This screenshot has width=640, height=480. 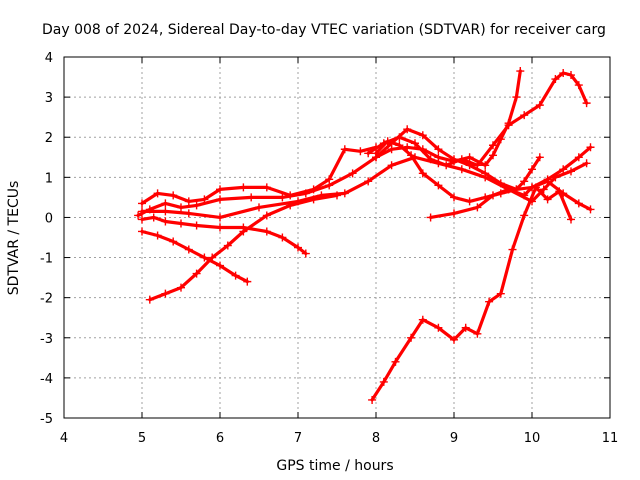 I want to click on x-tick-label: 7, so click(x=298, y=438).